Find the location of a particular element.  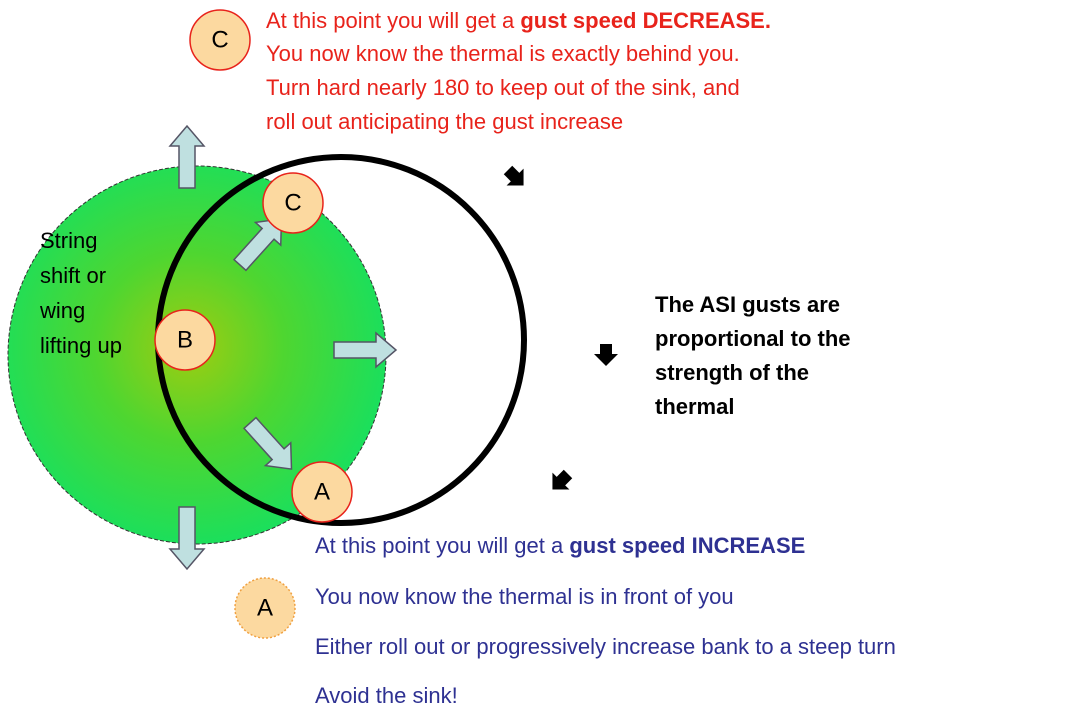

asi-note-line: thermal is located at coordinates (694, 406).